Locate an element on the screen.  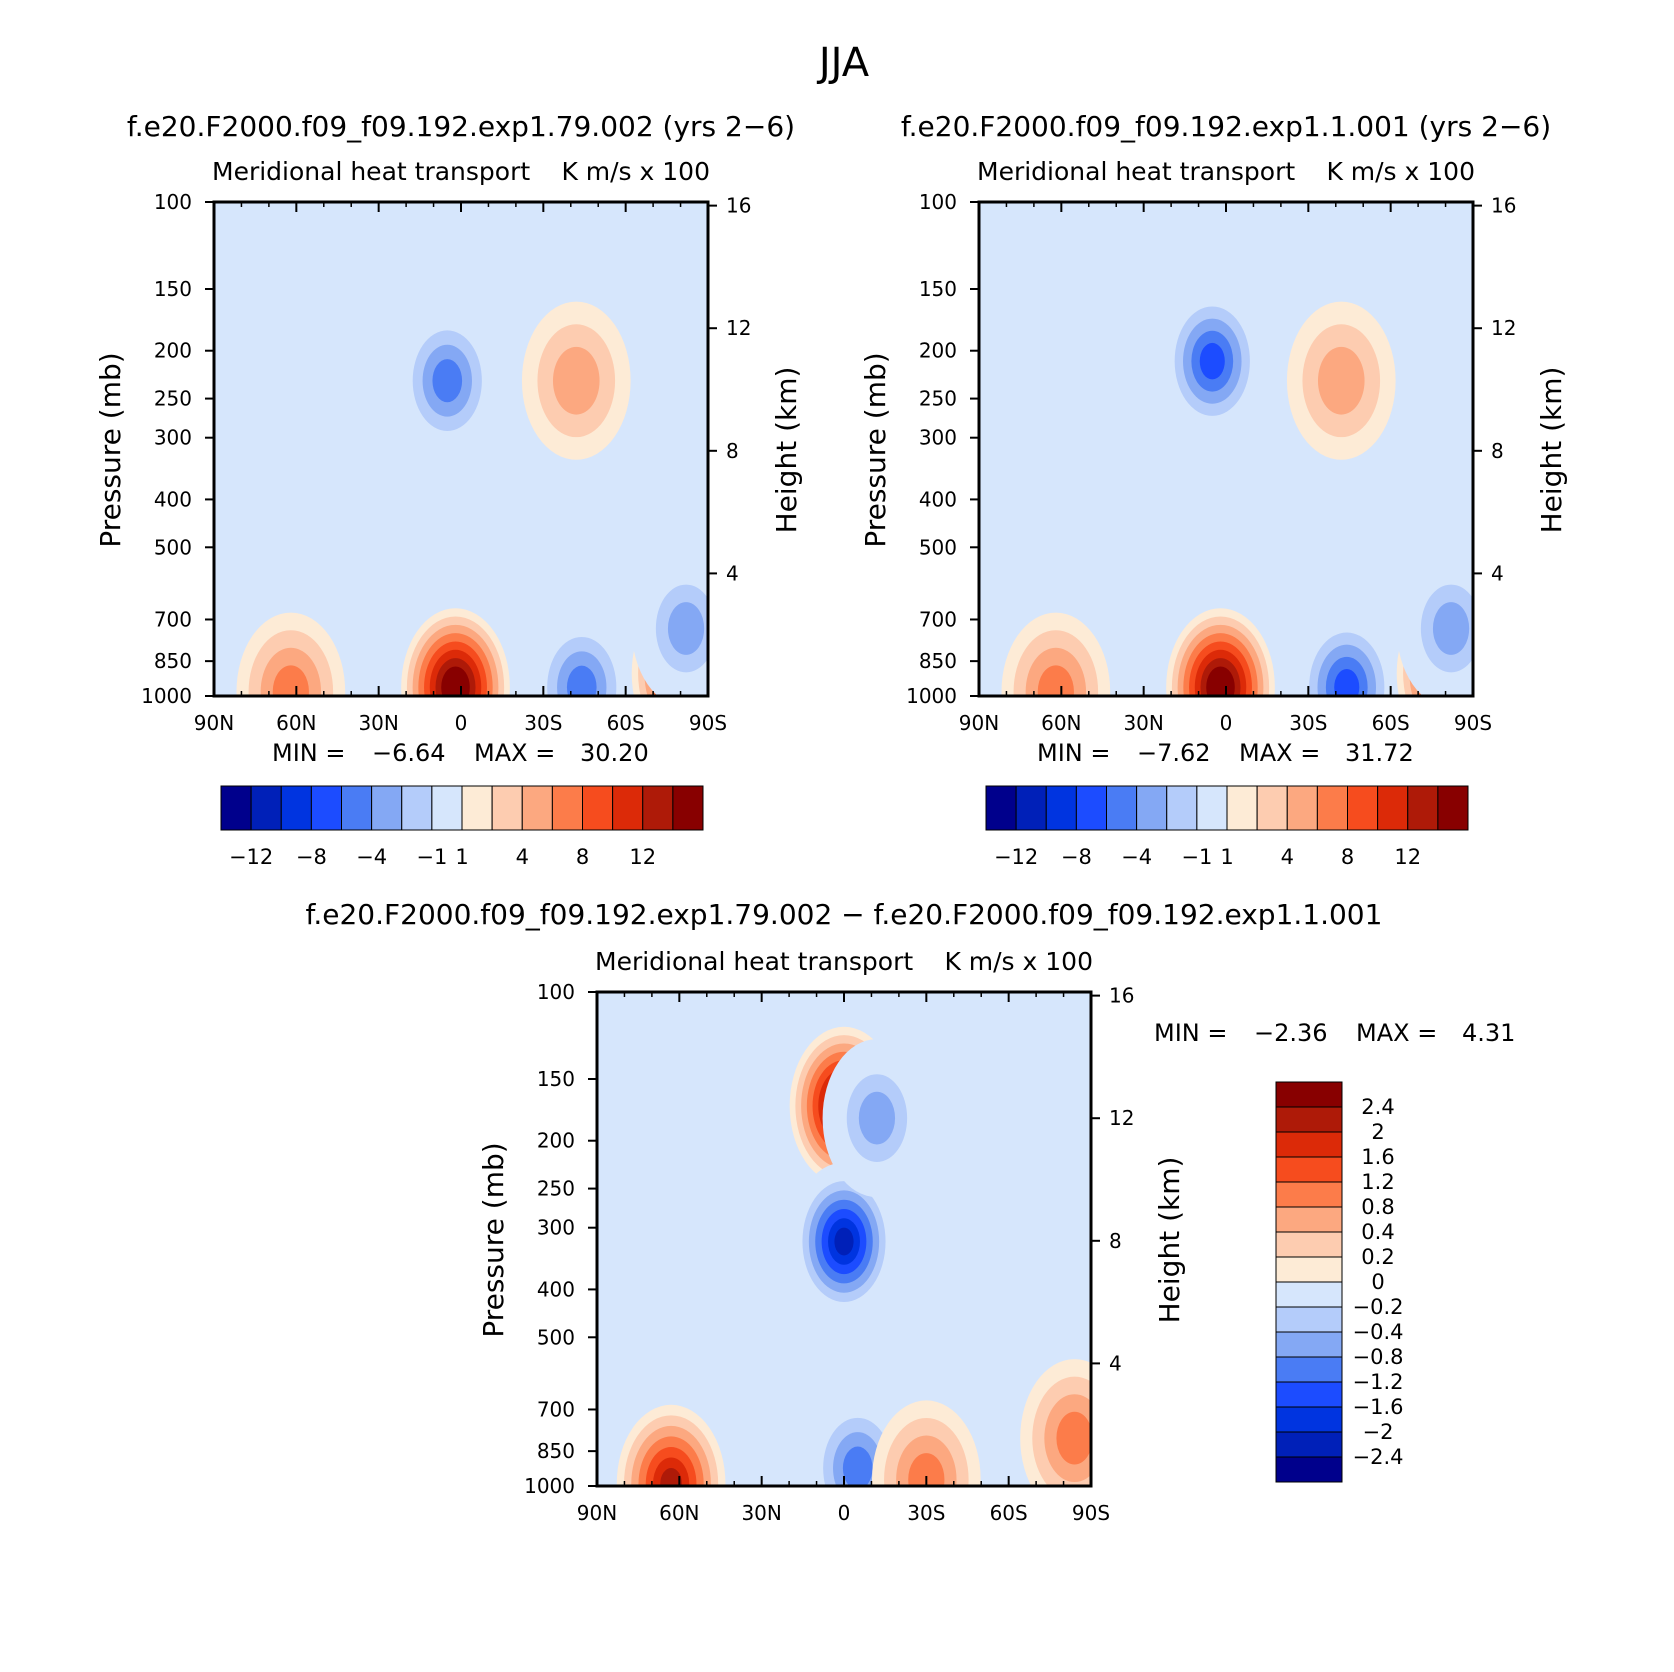
panel-2-ytick-label: 150 is located at coordinates (556, 1079).